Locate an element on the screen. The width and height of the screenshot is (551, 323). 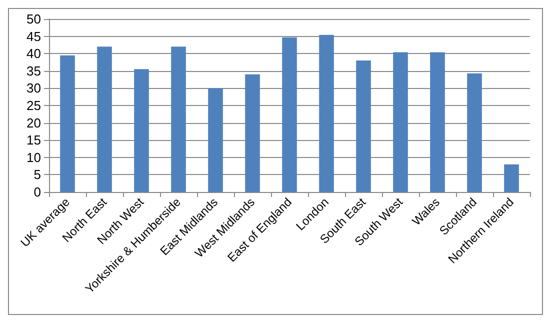
y-tick-label: 5 is located at coordinates (37, 174).